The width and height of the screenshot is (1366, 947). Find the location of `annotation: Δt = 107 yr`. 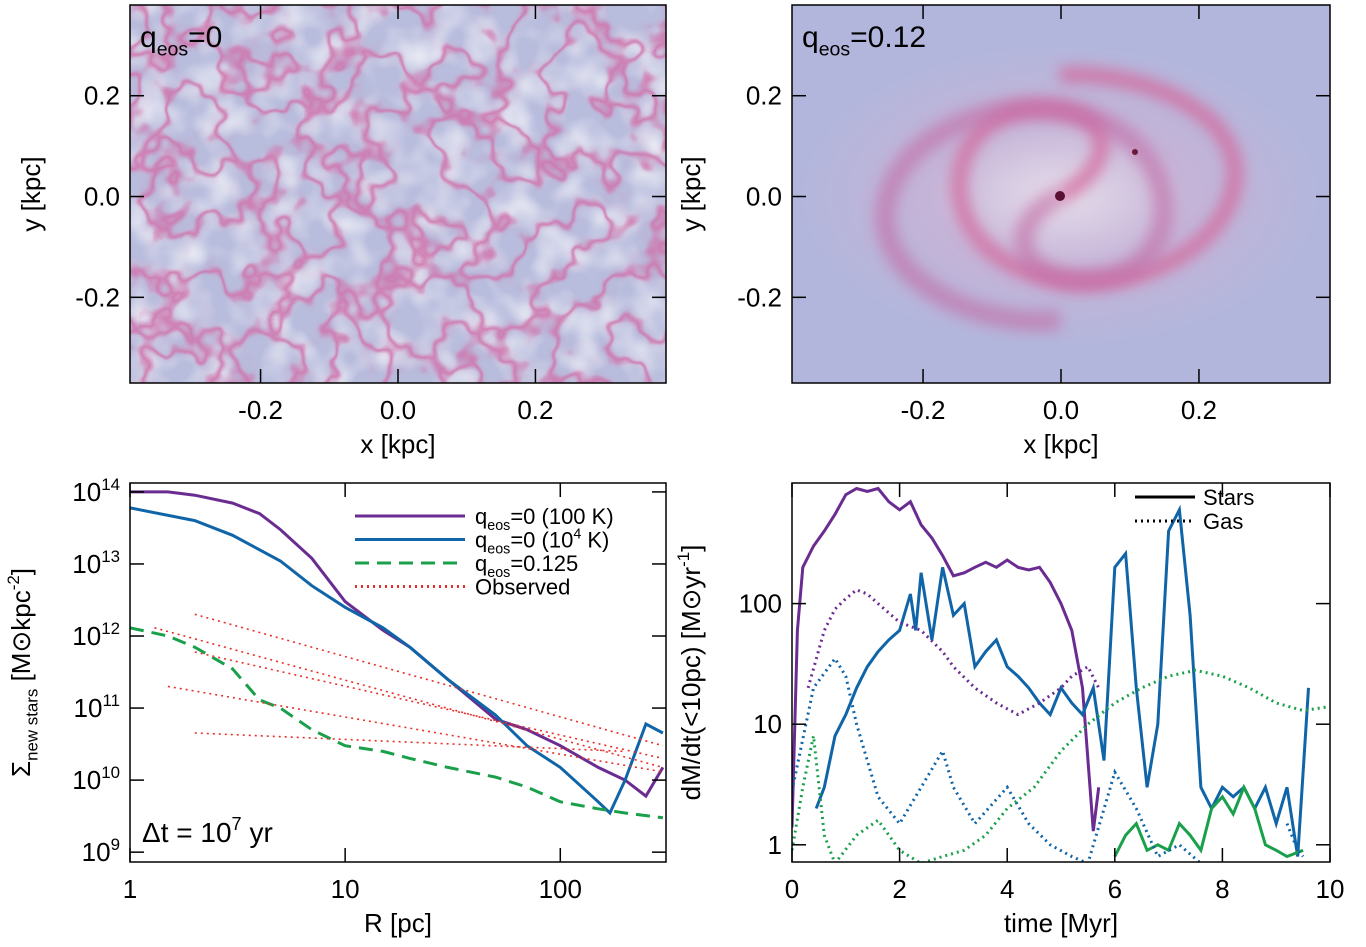

annotation: Δt = 107 yr is located at coordinates (207, 831).